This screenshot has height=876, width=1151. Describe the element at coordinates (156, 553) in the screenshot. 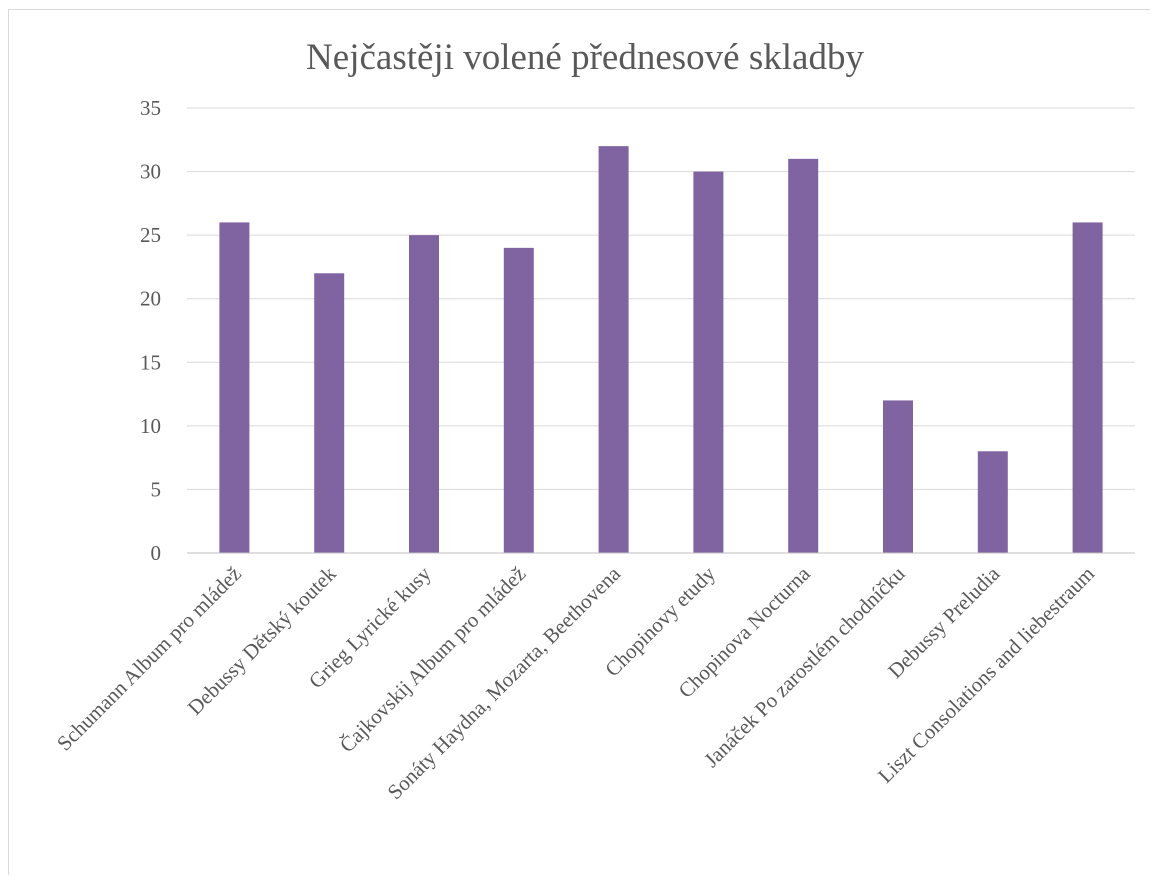

I see `y-tick-label: 0` at that location.